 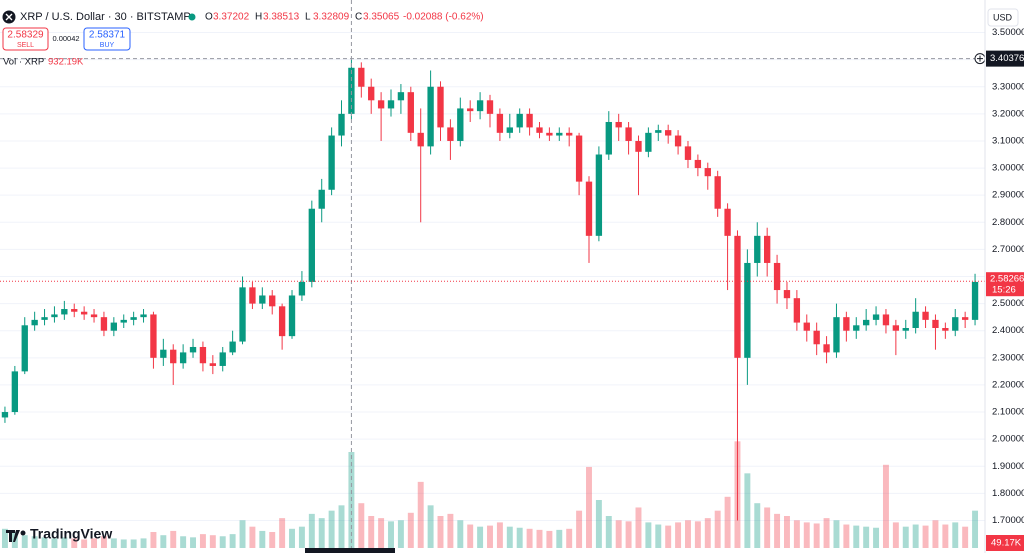 What do you see at coordinates (1008, 32) in the screenshot?
I see `y-tick-label: 3.50000` at bounding box center [1008, 32].